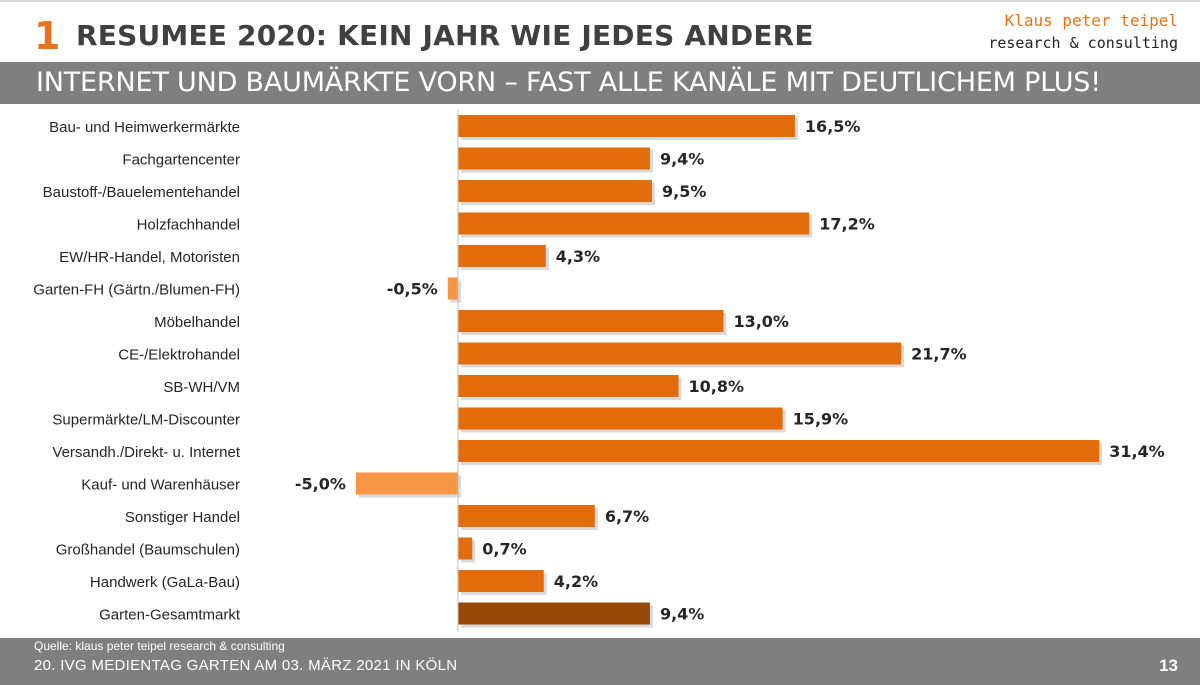 This screenshot has height=685, width=1200. Describe the element at coordinates (1168, 665) in the screenshot. I see `page-number: 13` at that location.